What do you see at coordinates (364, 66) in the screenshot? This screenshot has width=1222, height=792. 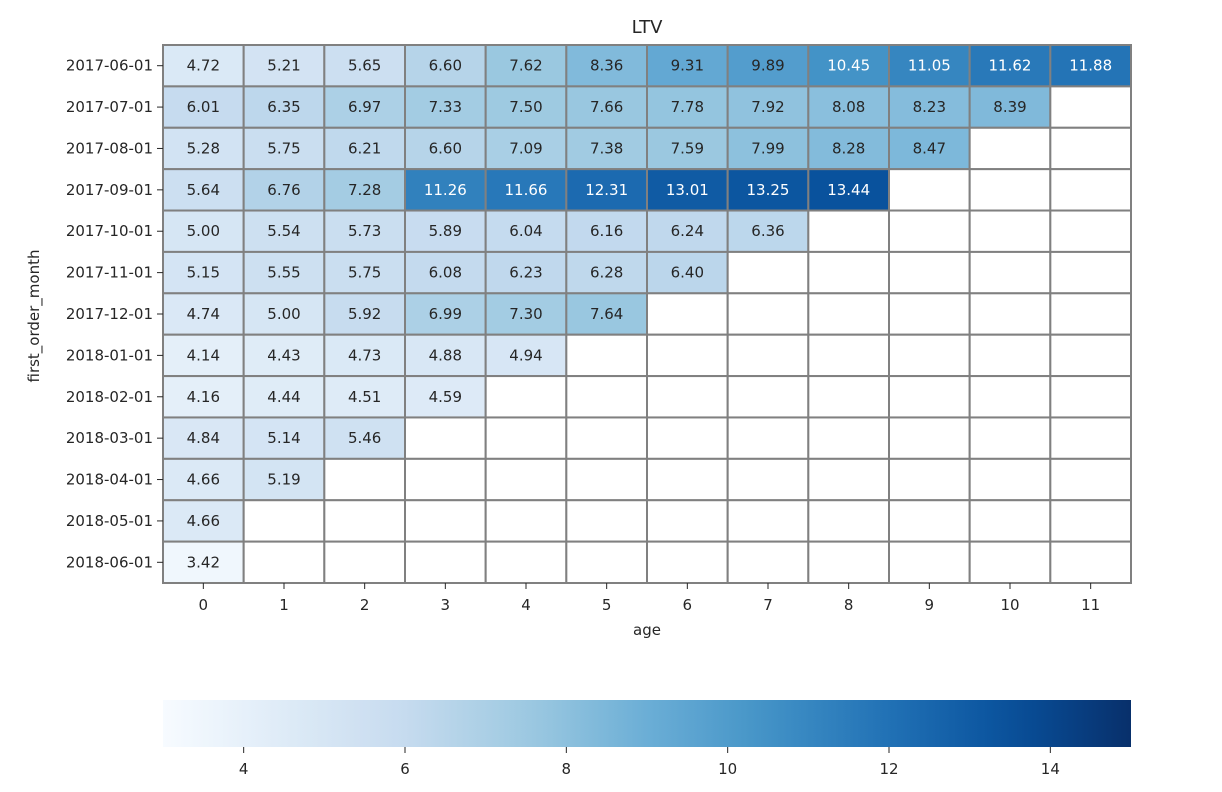 I see `cell-value-label: 5.65` at bounding box center [364, 66].